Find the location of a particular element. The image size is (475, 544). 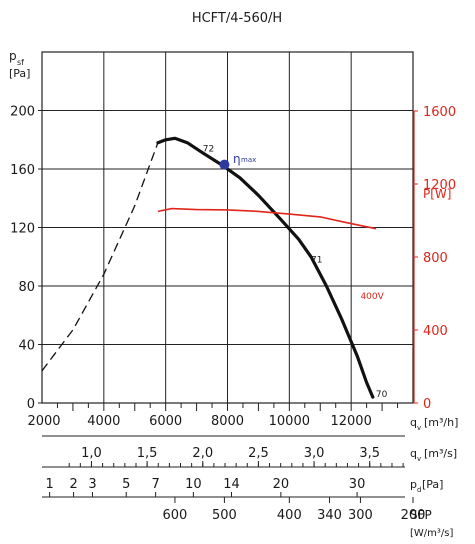

m3s-tick-label: 2,5 is located at coordinates (258, 453).